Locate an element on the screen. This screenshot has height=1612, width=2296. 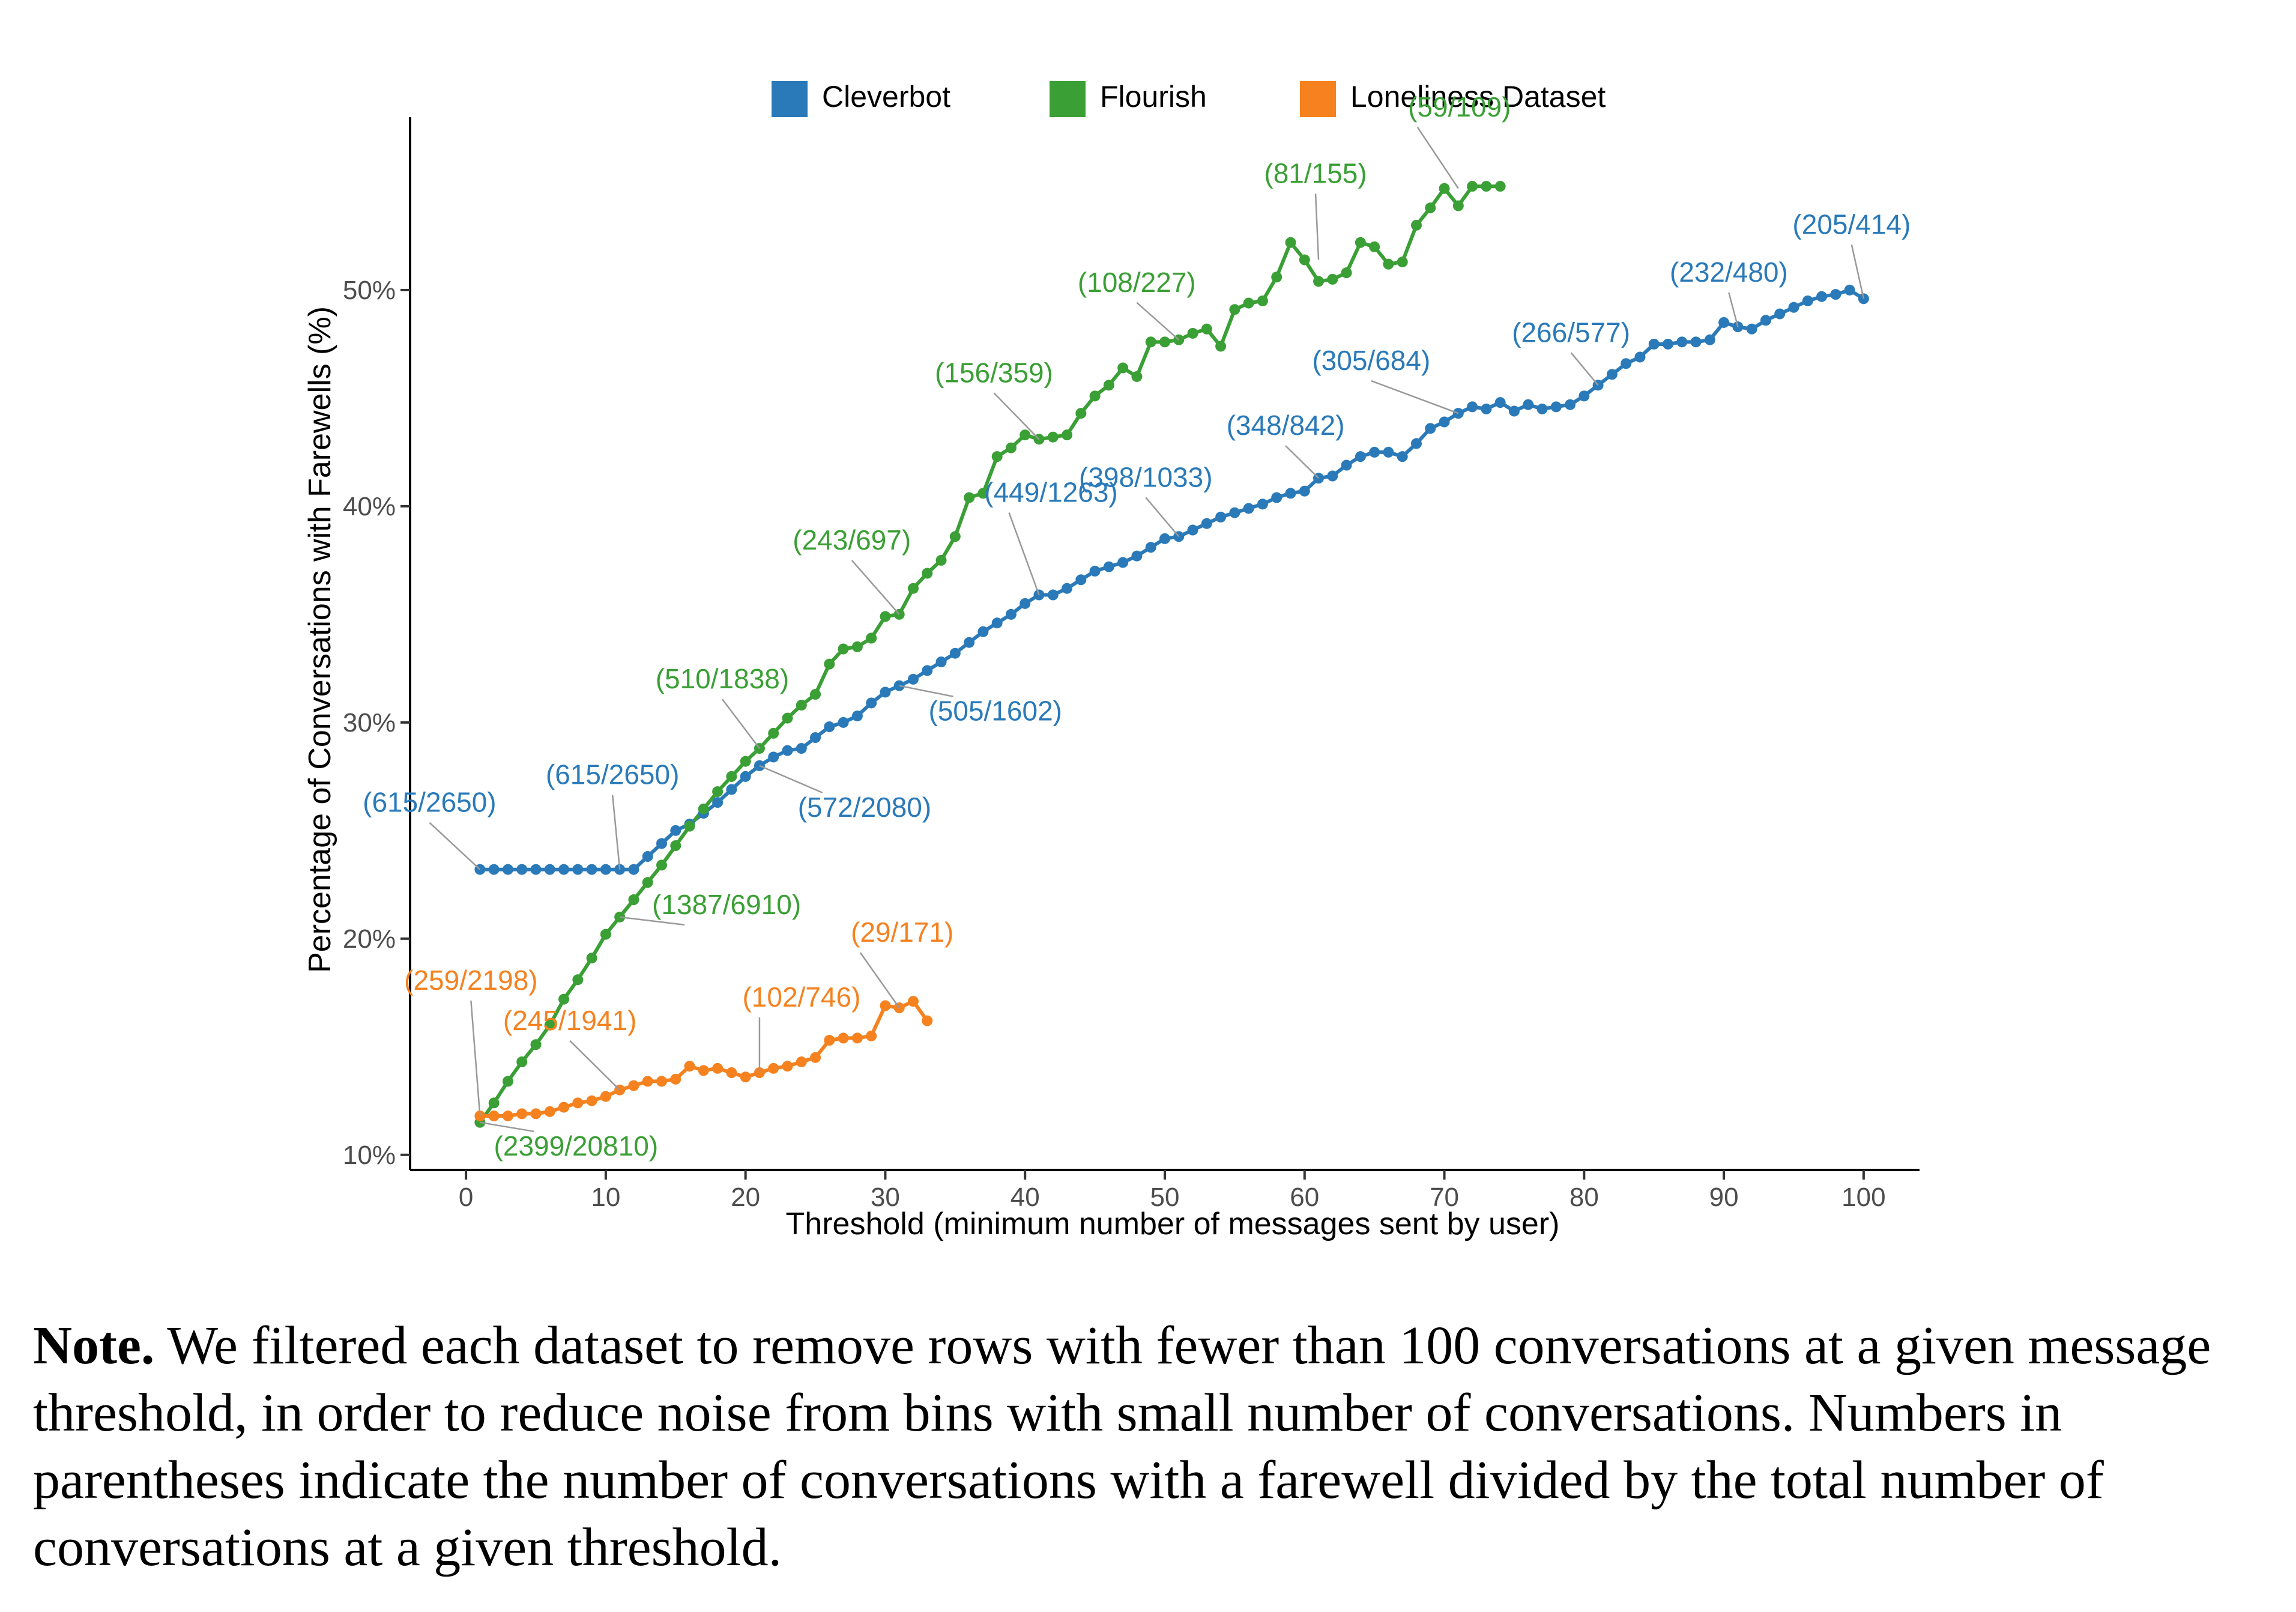
annotation-label: (205/414) is located at coordinates (1852, 224).